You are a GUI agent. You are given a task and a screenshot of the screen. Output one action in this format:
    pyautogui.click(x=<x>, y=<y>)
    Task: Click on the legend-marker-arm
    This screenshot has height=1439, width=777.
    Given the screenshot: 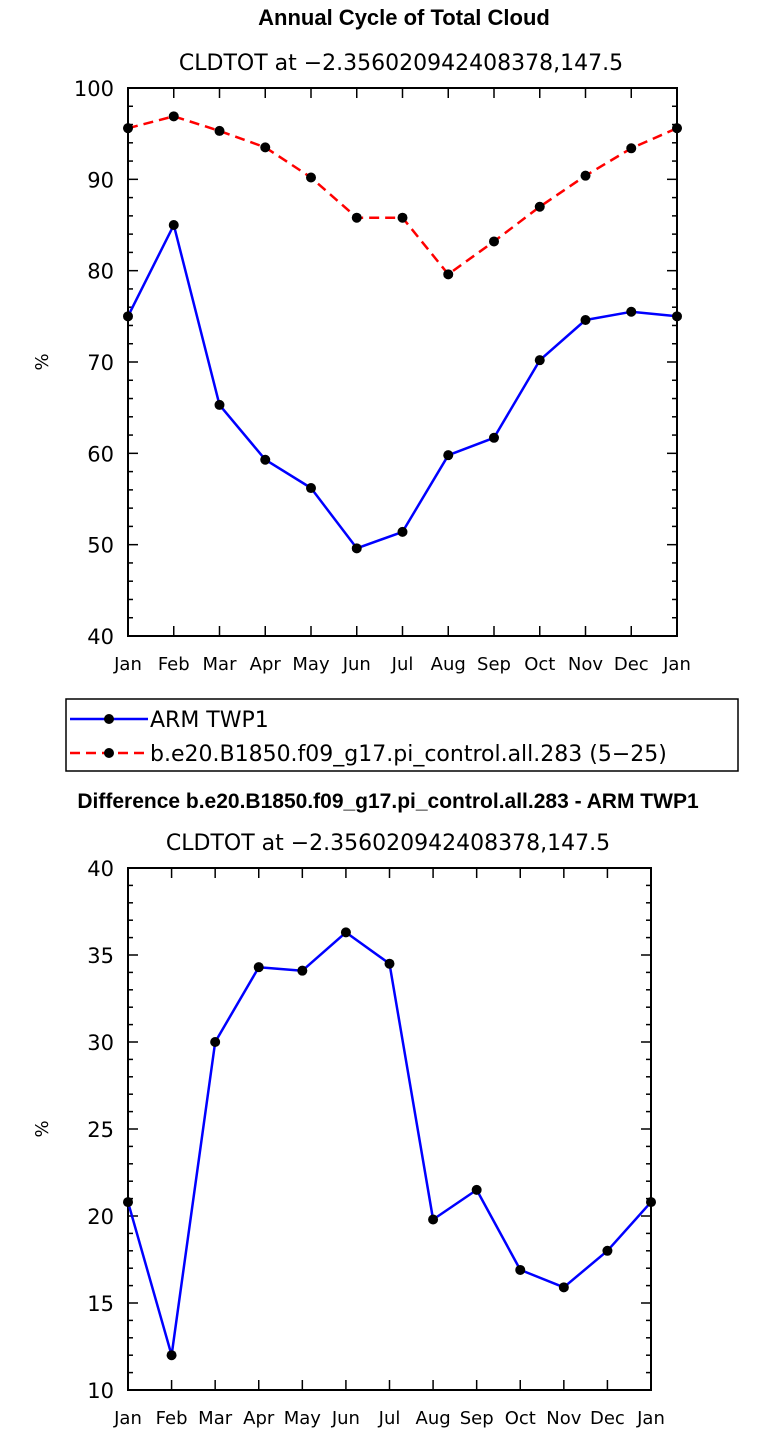 What is the action you would take?
    pyautogui.click(x=109, y=719)
    